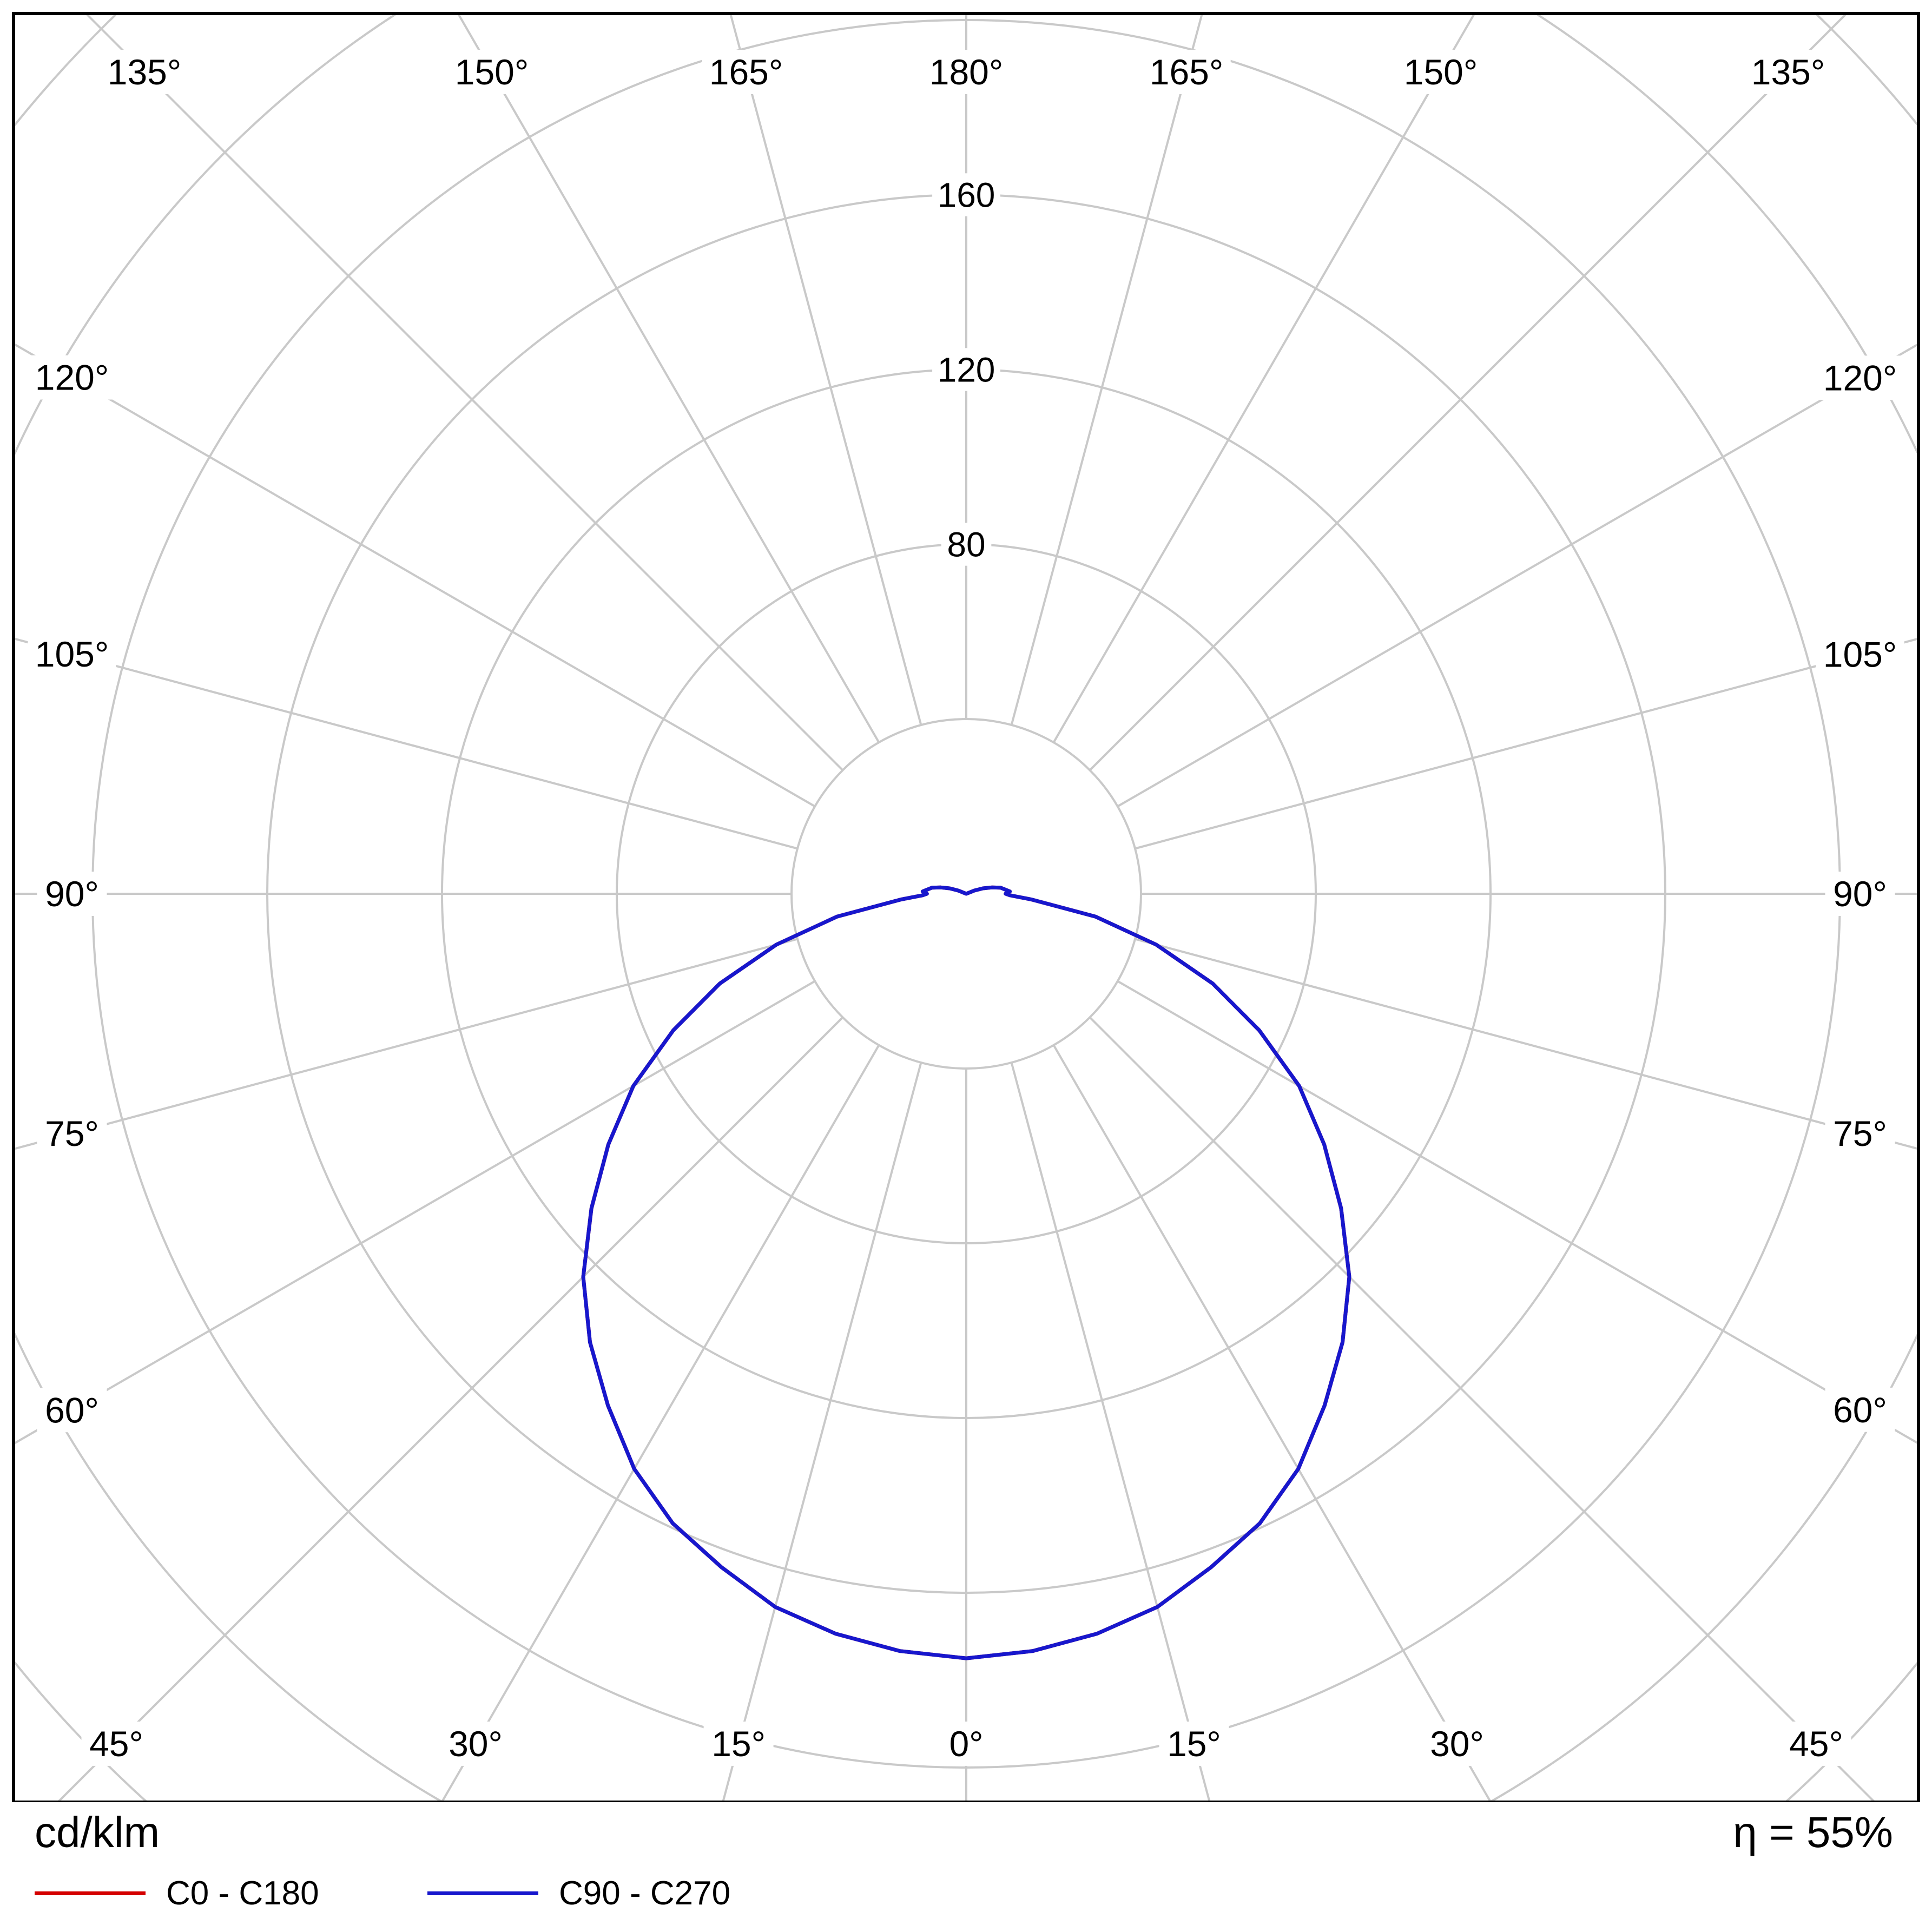 This screenshot has width=1932, height=1932. What do you see at coordinates (1813, 1832) in the screenshot?
I see `efficiency-label: η = 55%` at bounding box center [1813, 1832].